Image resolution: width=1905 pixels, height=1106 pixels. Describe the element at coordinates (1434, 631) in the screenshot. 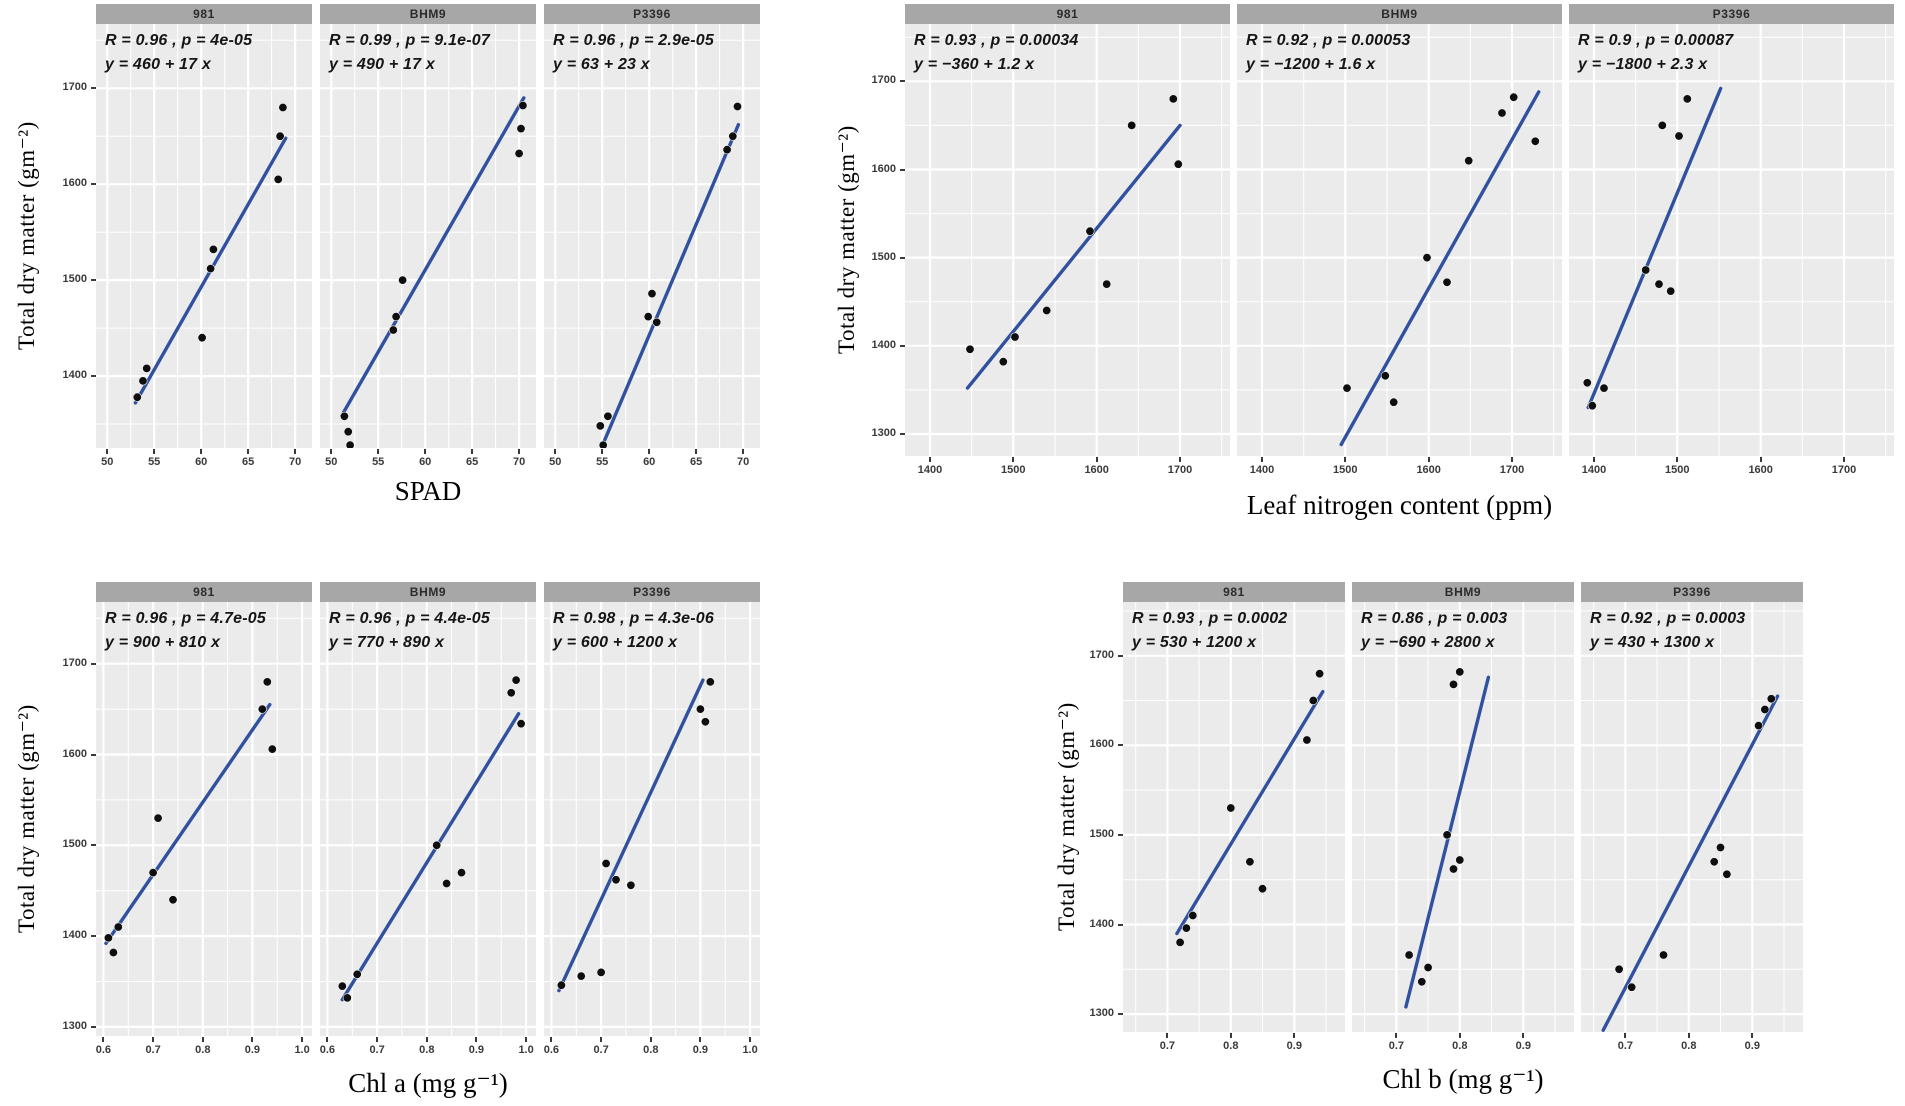

I see `regression-annotation: R = 0.86 , p = 0.003 y = −690 + 2800 x` at that location.